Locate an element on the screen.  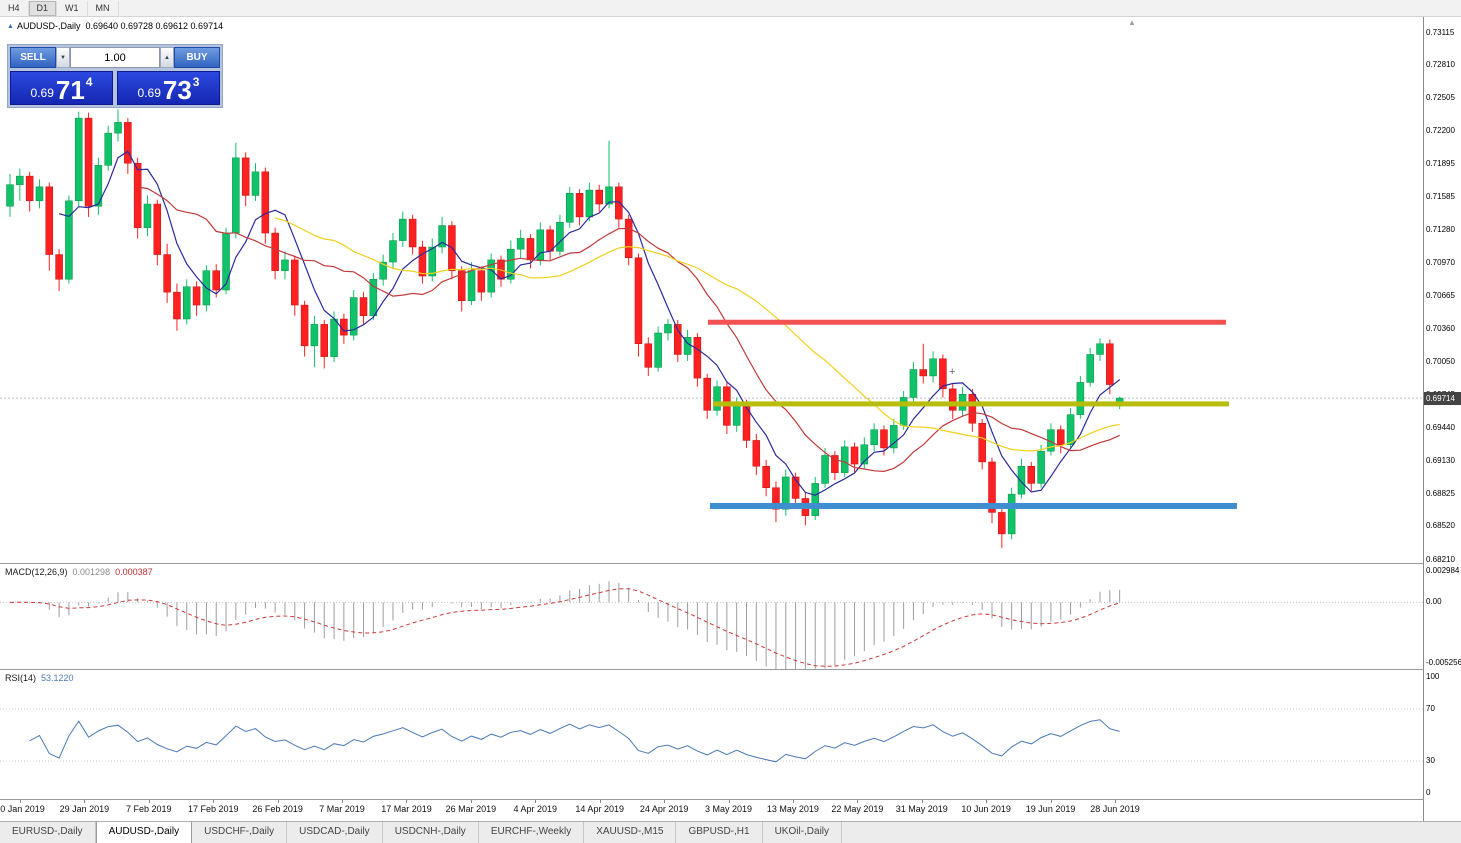
axis-label: 0.002984 is located at coordinates (1443, 570).